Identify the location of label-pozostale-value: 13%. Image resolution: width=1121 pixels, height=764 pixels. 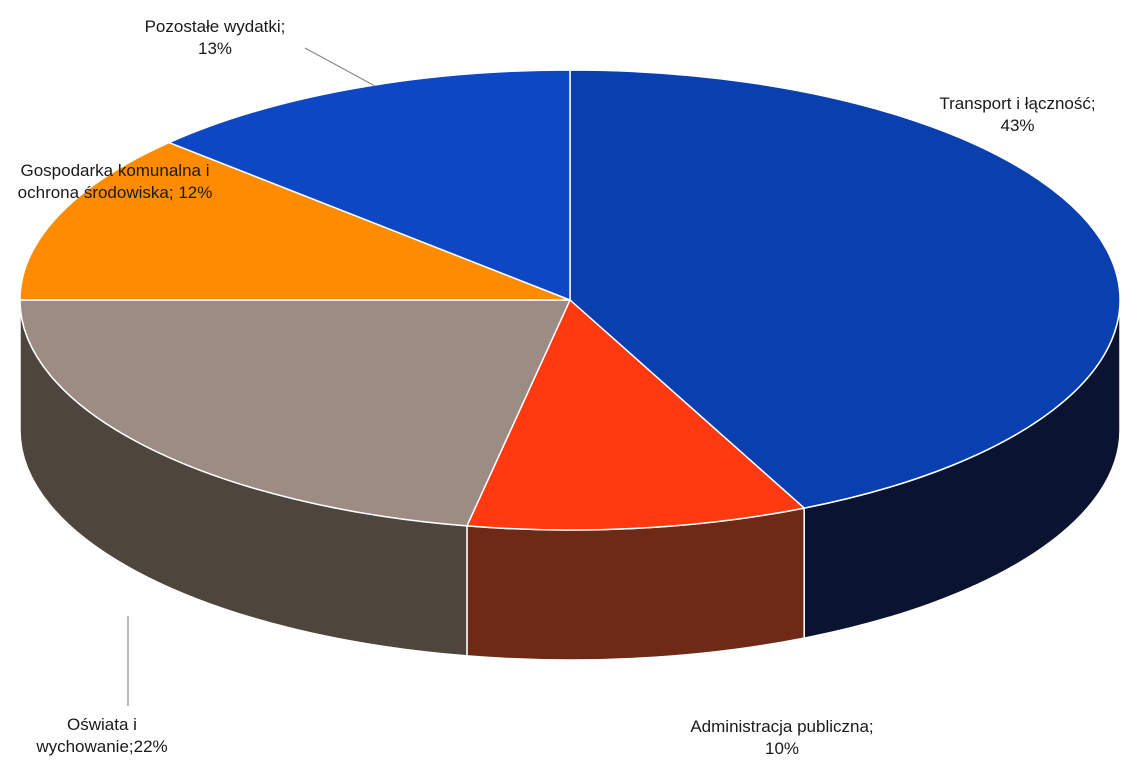
(215, 48).